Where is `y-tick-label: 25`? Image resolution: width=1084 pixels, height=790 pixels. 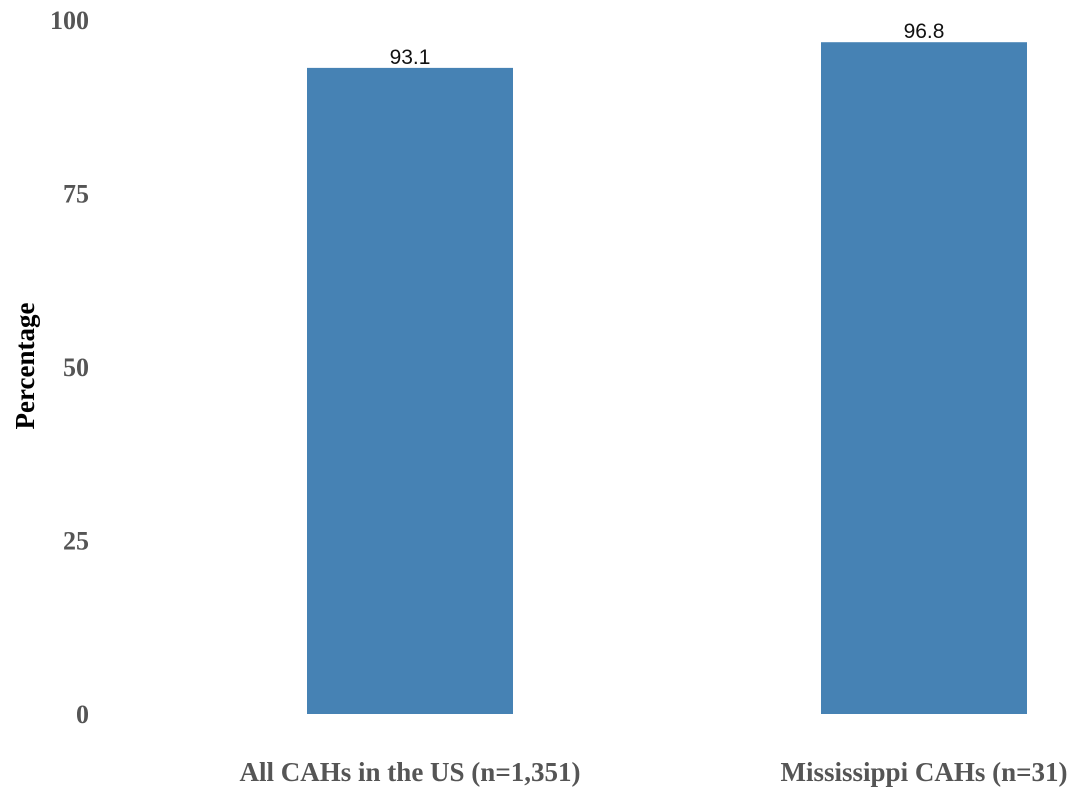 y-tick-label: 25 is located at coordinates (76, 541).